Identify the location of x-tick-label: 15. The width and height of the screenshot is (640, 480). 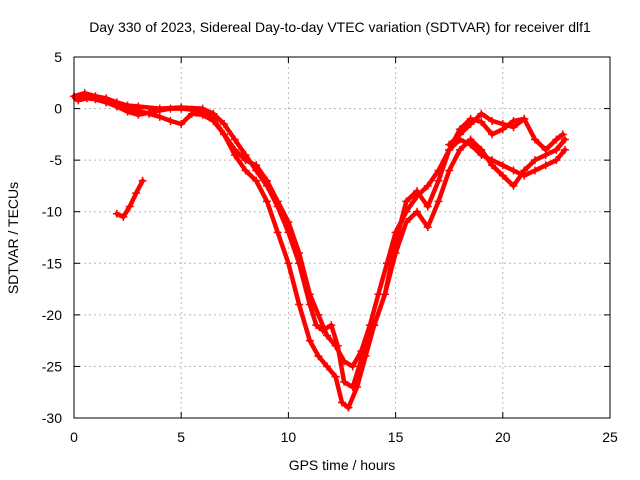
(396, 437).